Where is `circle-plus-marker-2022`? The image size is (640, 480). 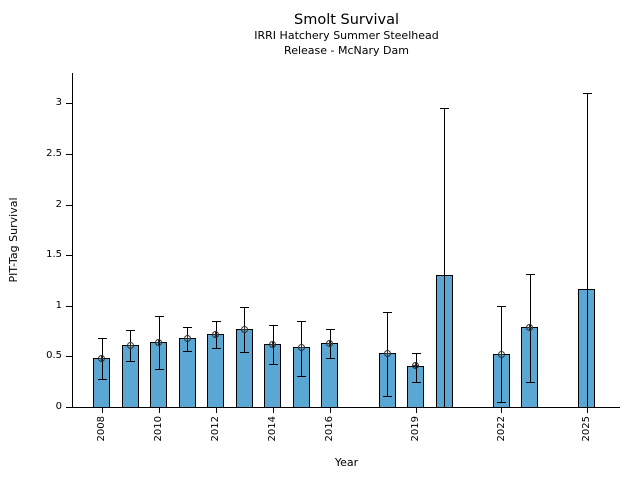 circle-plus-marker-2022 is located at coordinates (501, 354).